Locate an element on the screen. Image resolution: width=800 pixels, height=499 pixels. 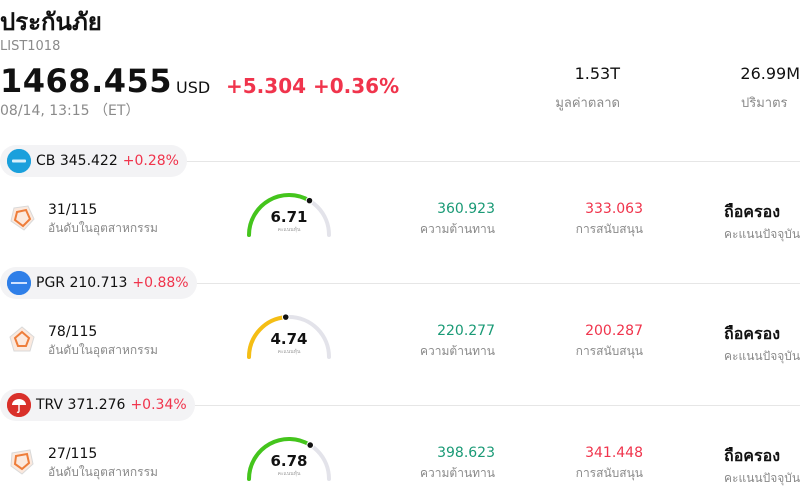
market-cap-label: มูลค่าตลาด is located at coordinates (587, 103).